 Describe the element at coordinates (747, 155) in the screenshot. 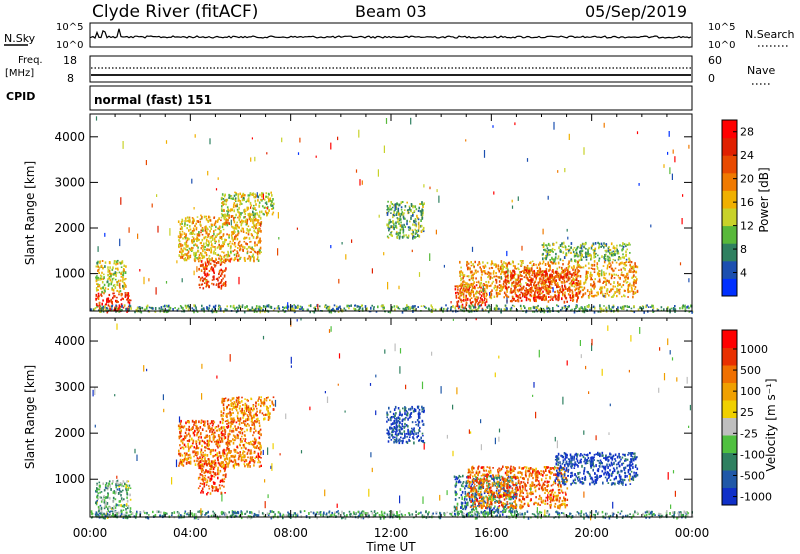

I see `colorbar-tick-label: 24` at that location.